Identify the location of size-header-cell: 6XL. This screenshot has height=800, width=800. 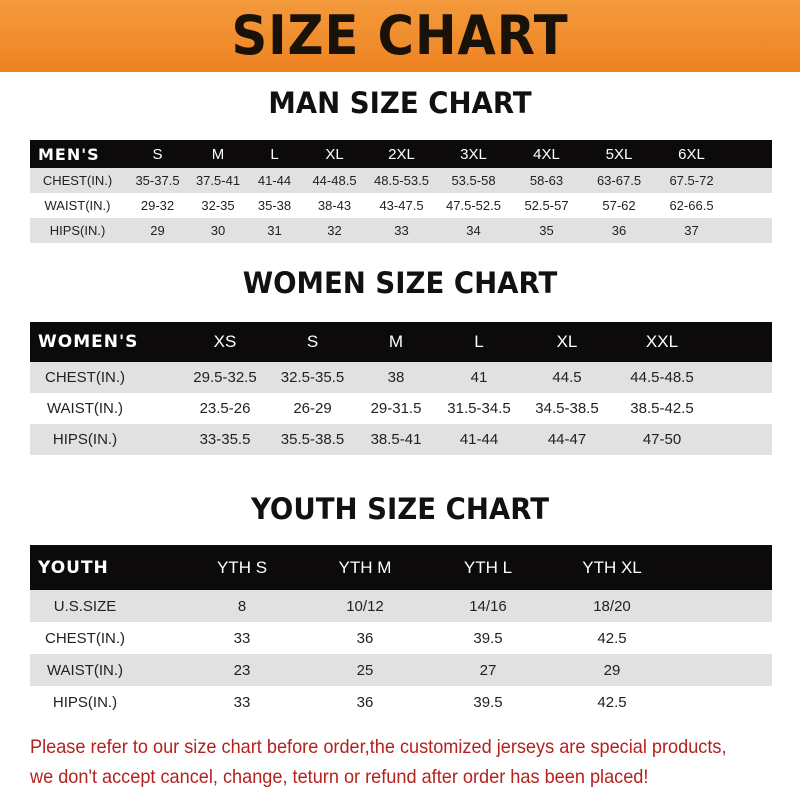
(691, 154).